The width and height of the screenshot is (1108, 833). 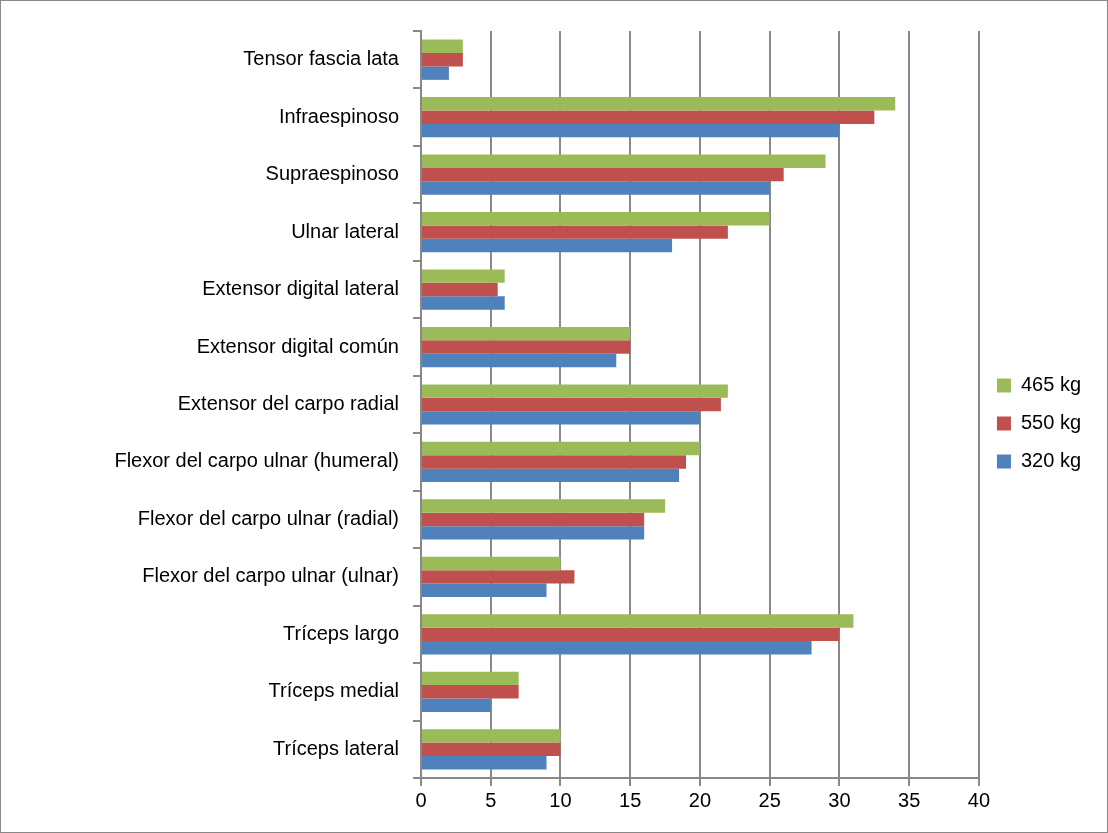 I want to click on x-tick-label: 25, so click(x=769, y=799).